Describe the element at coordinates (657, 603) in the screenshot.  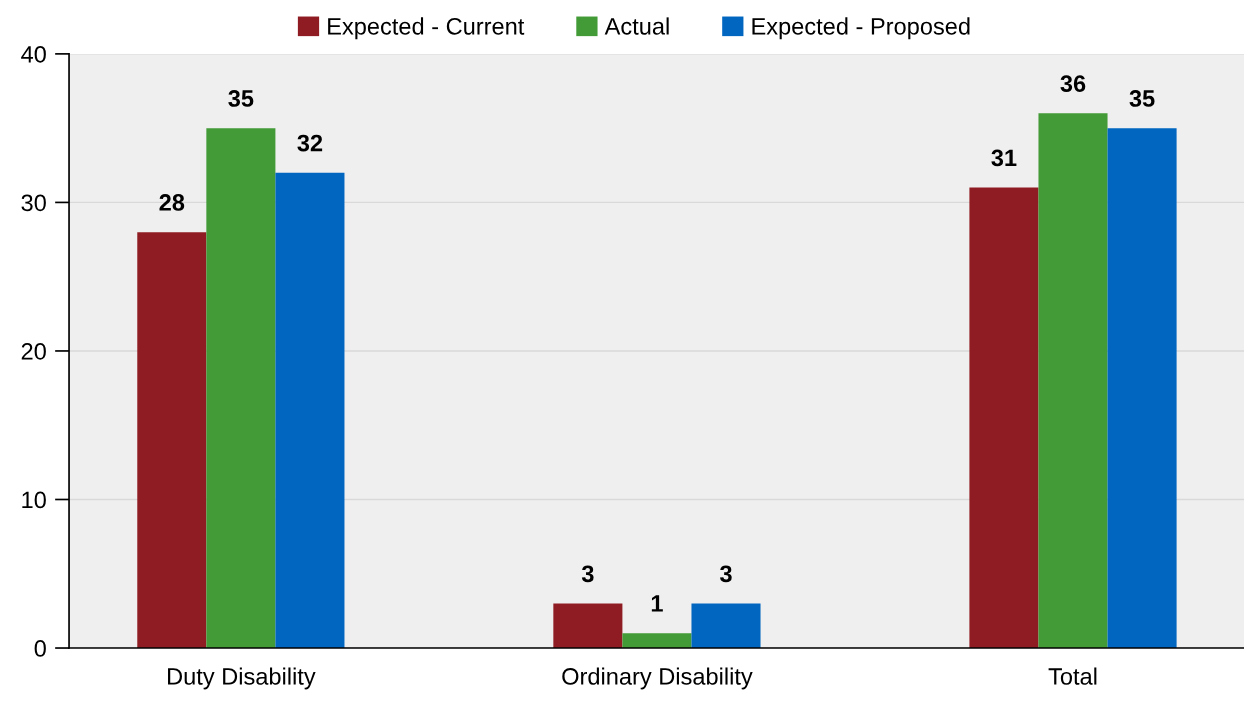
I see `data-label: 1` at that location.